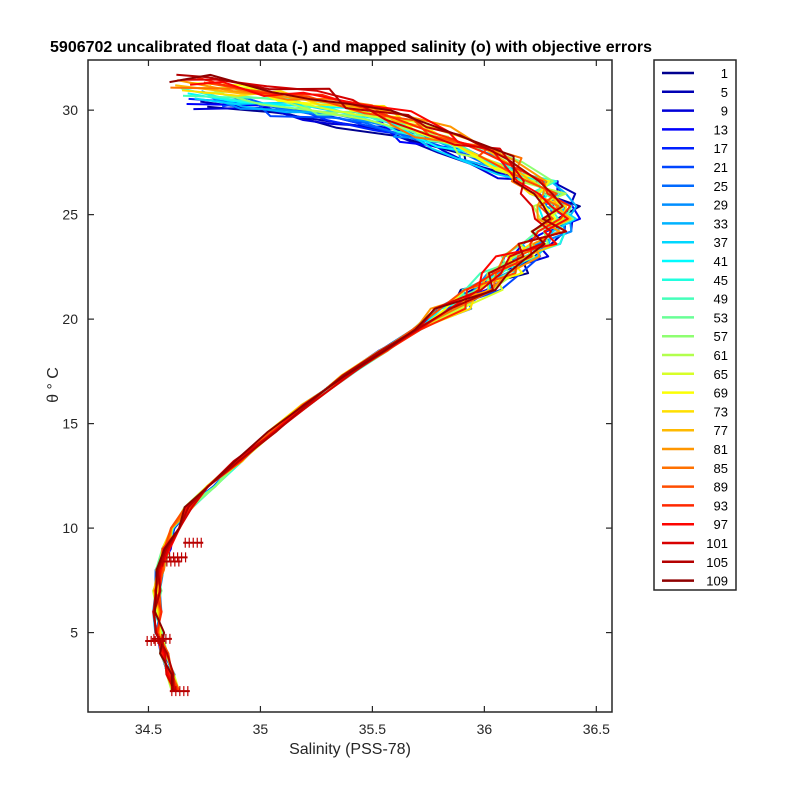 The width and height of the screenshot is (800, 800). I want to click on y-axis-label: θ ° C, so click(53, 385).